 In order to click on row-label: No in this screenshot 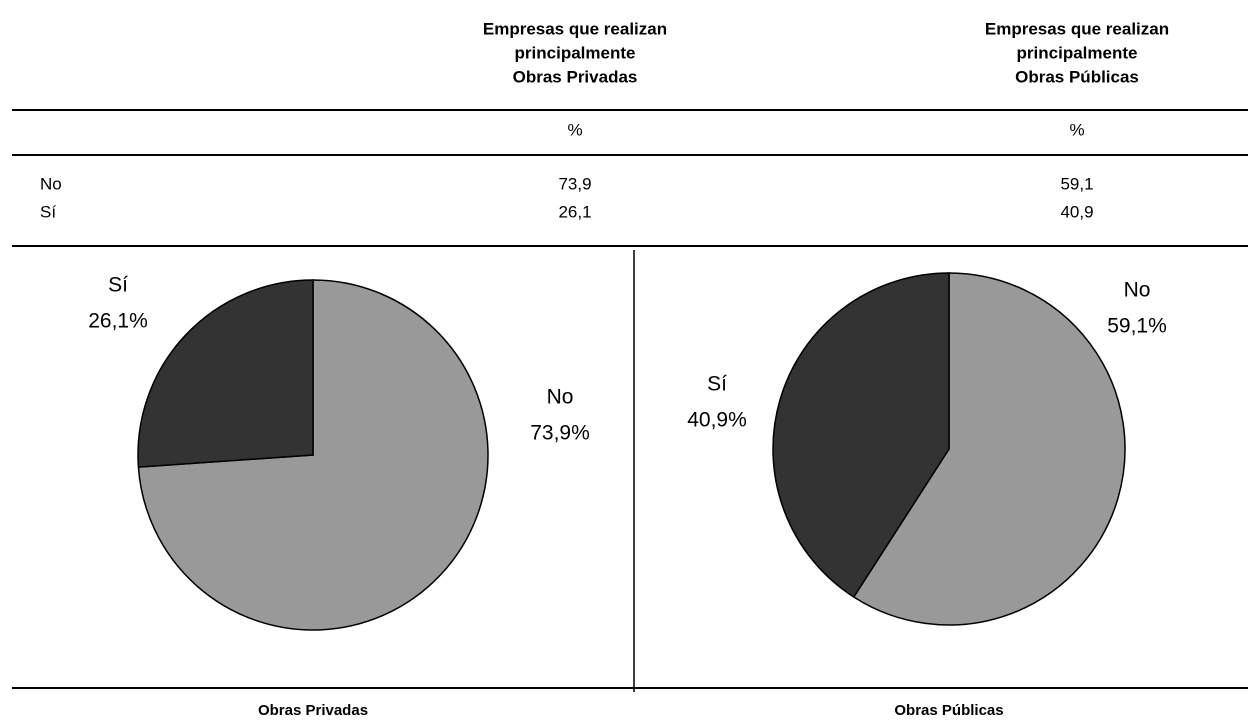, I will do `click(51, 183)`.